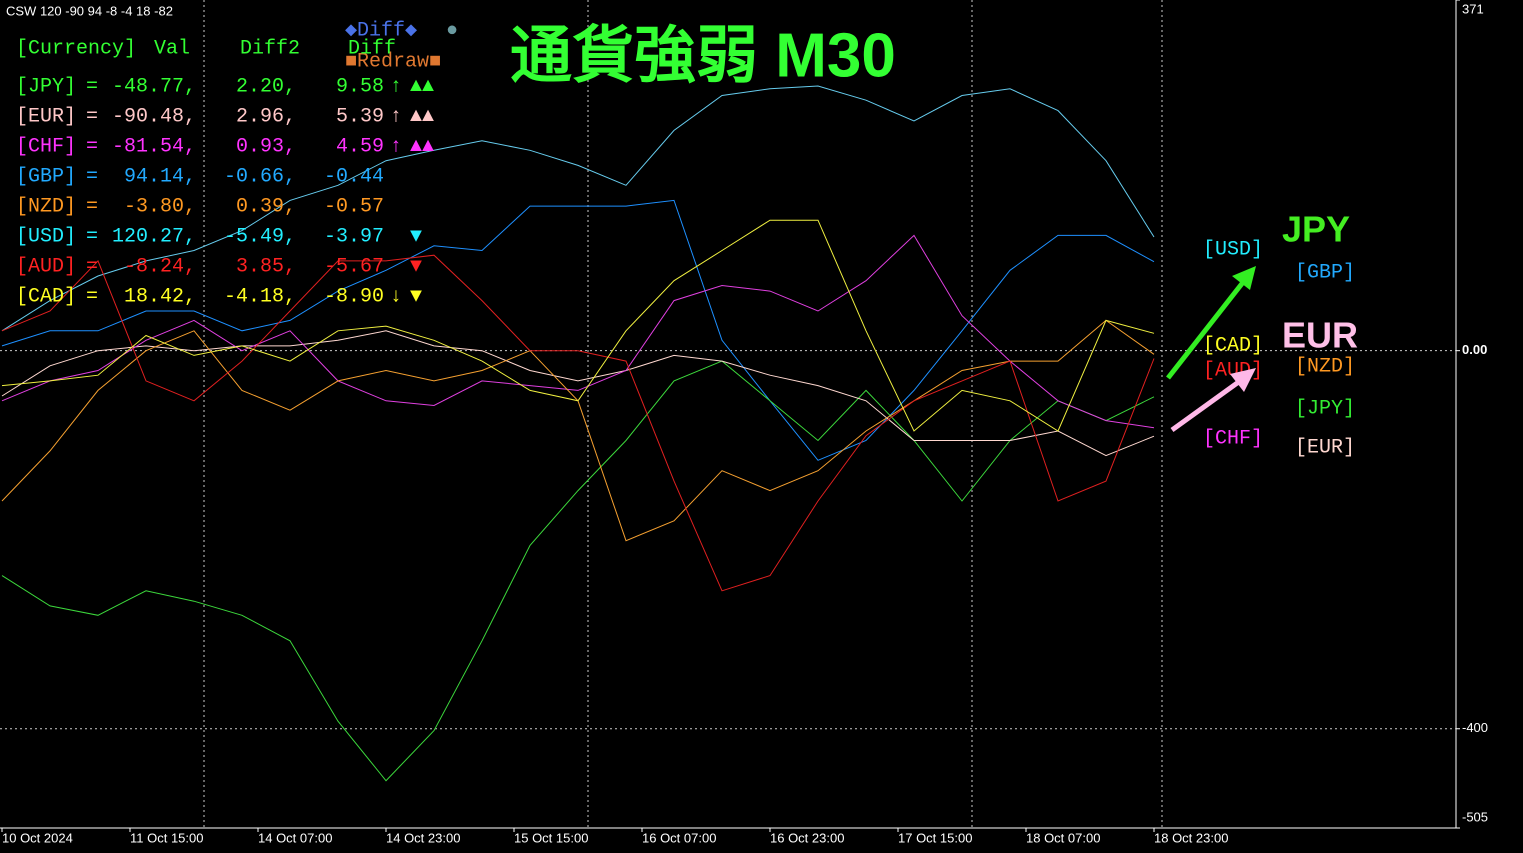 This screenshot has width=1523, height=853. I want to click on panel-val: -81.54,, so click(154, 146).